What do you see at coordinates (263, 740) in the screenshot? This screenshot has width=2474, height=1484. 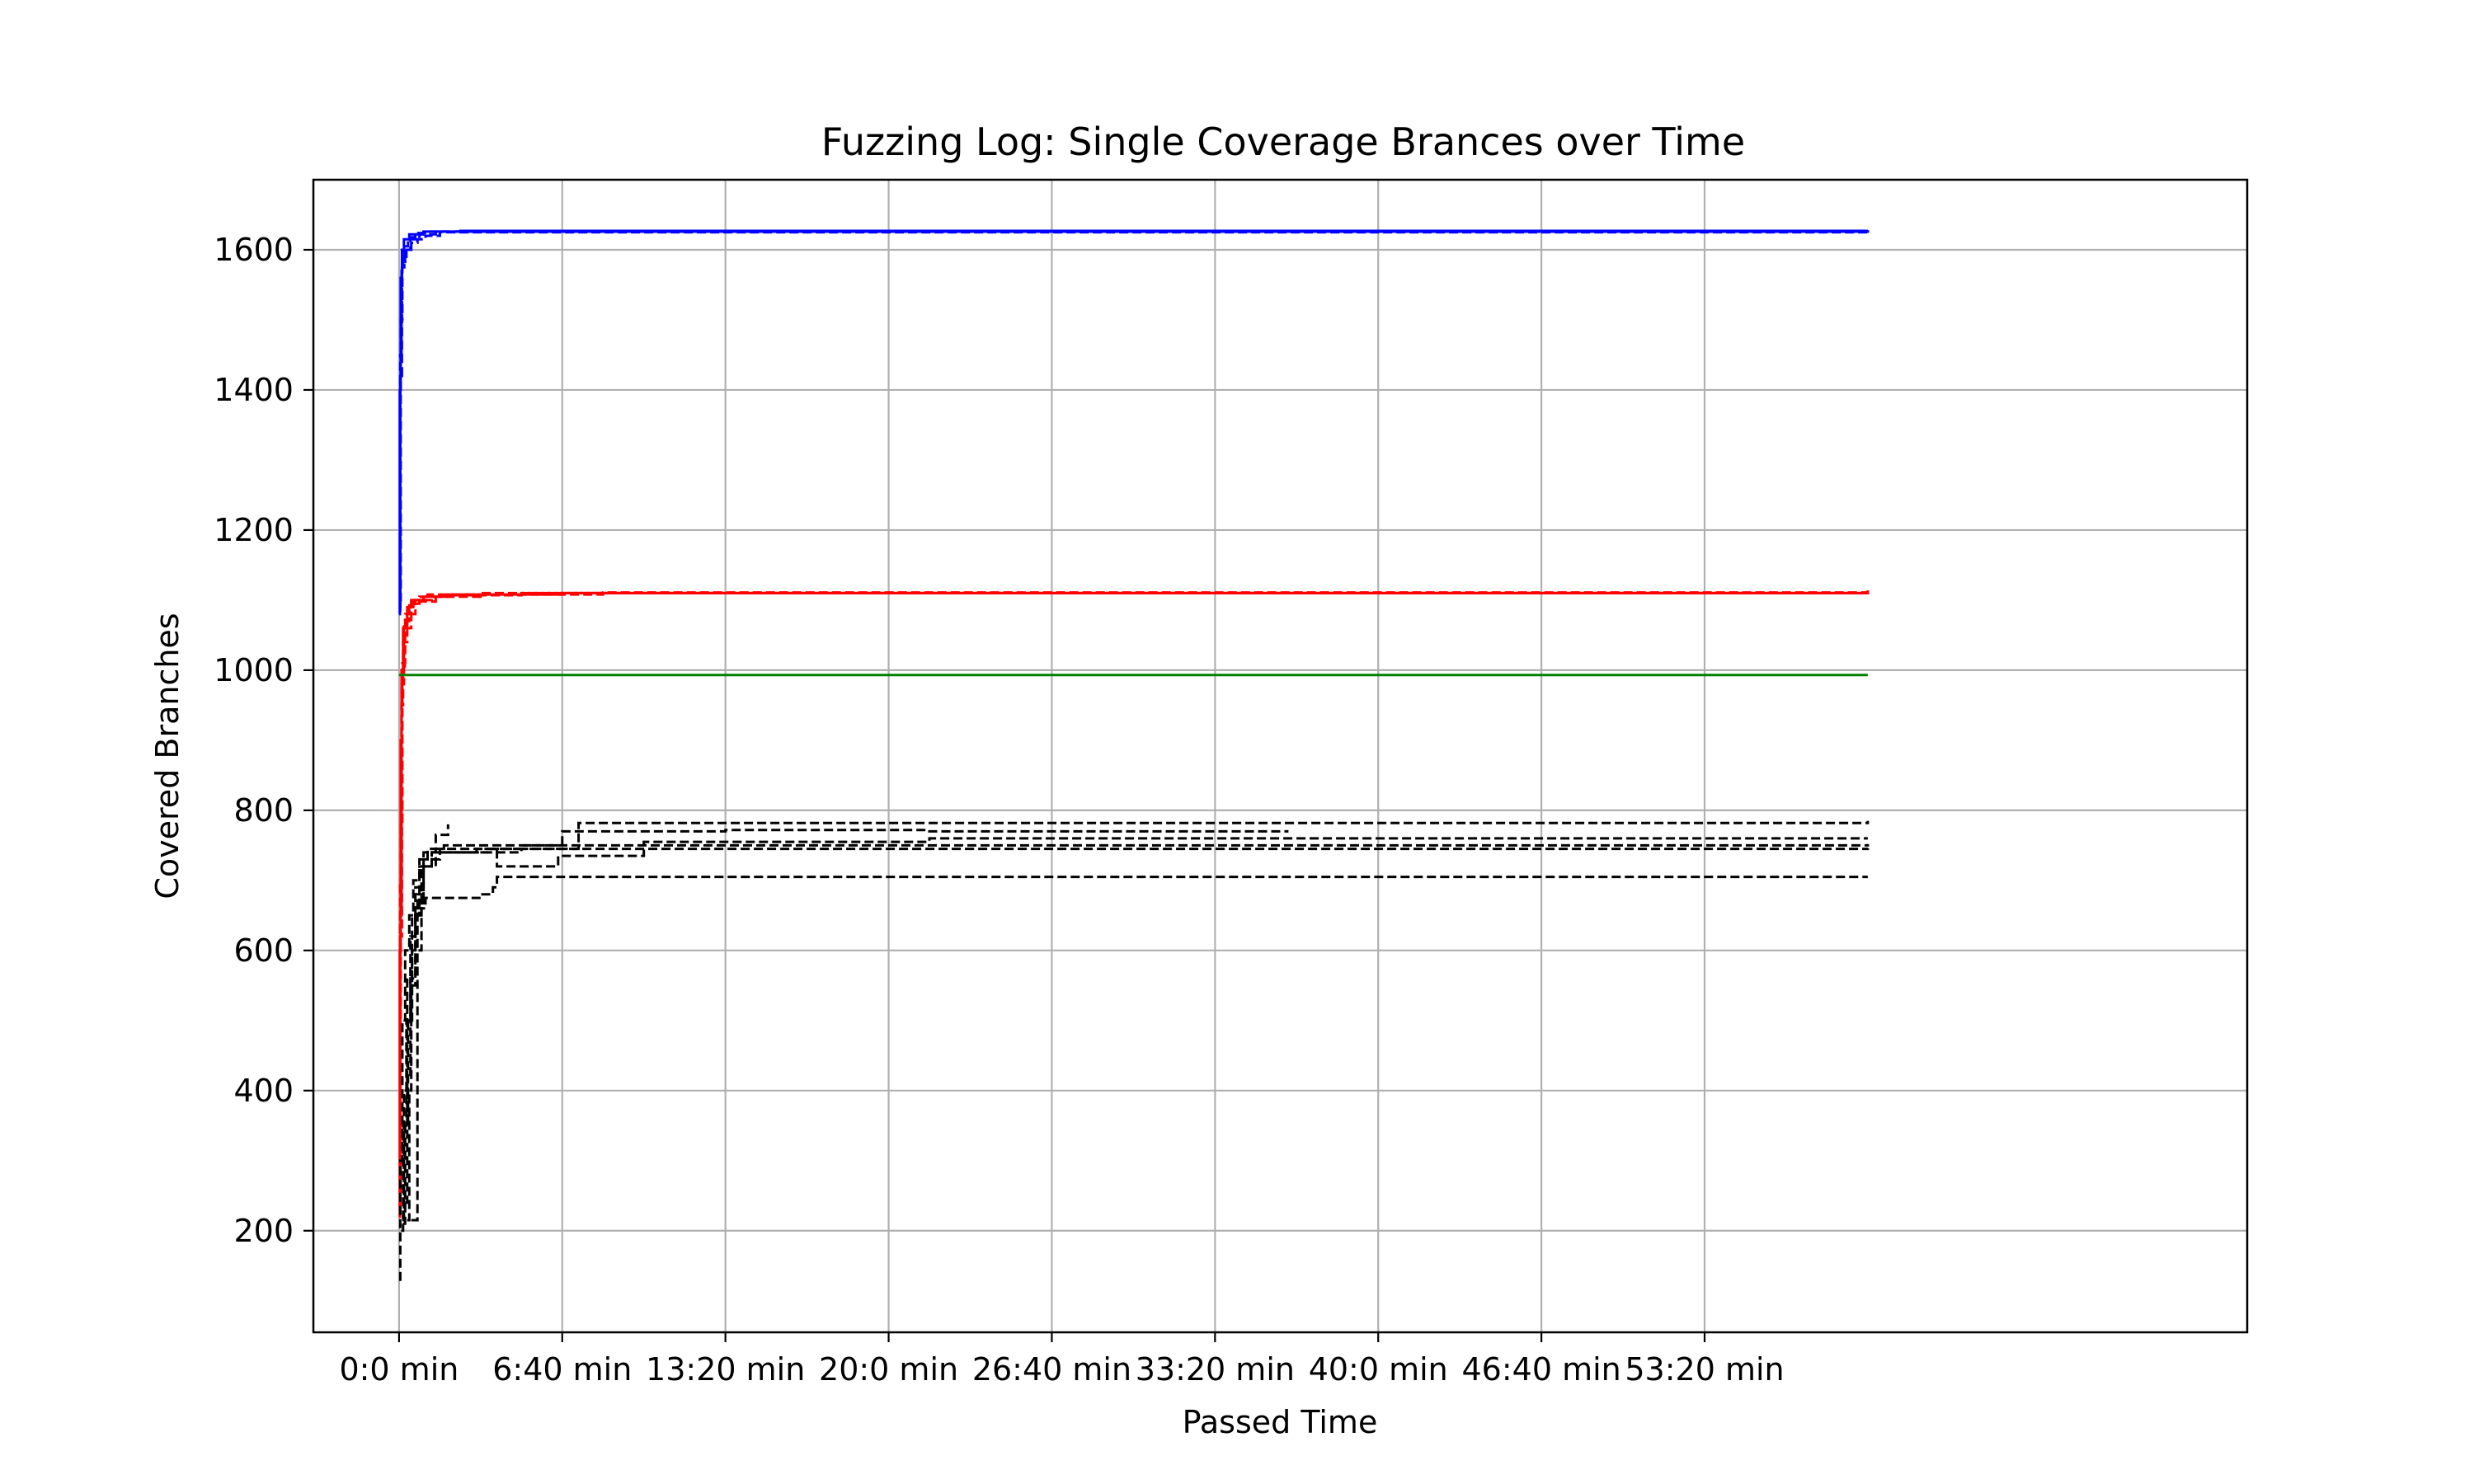 I see `y-axis-ticks: 200 400 600 800 1000 1200 1400 1600` at bounding box center [263, 740].